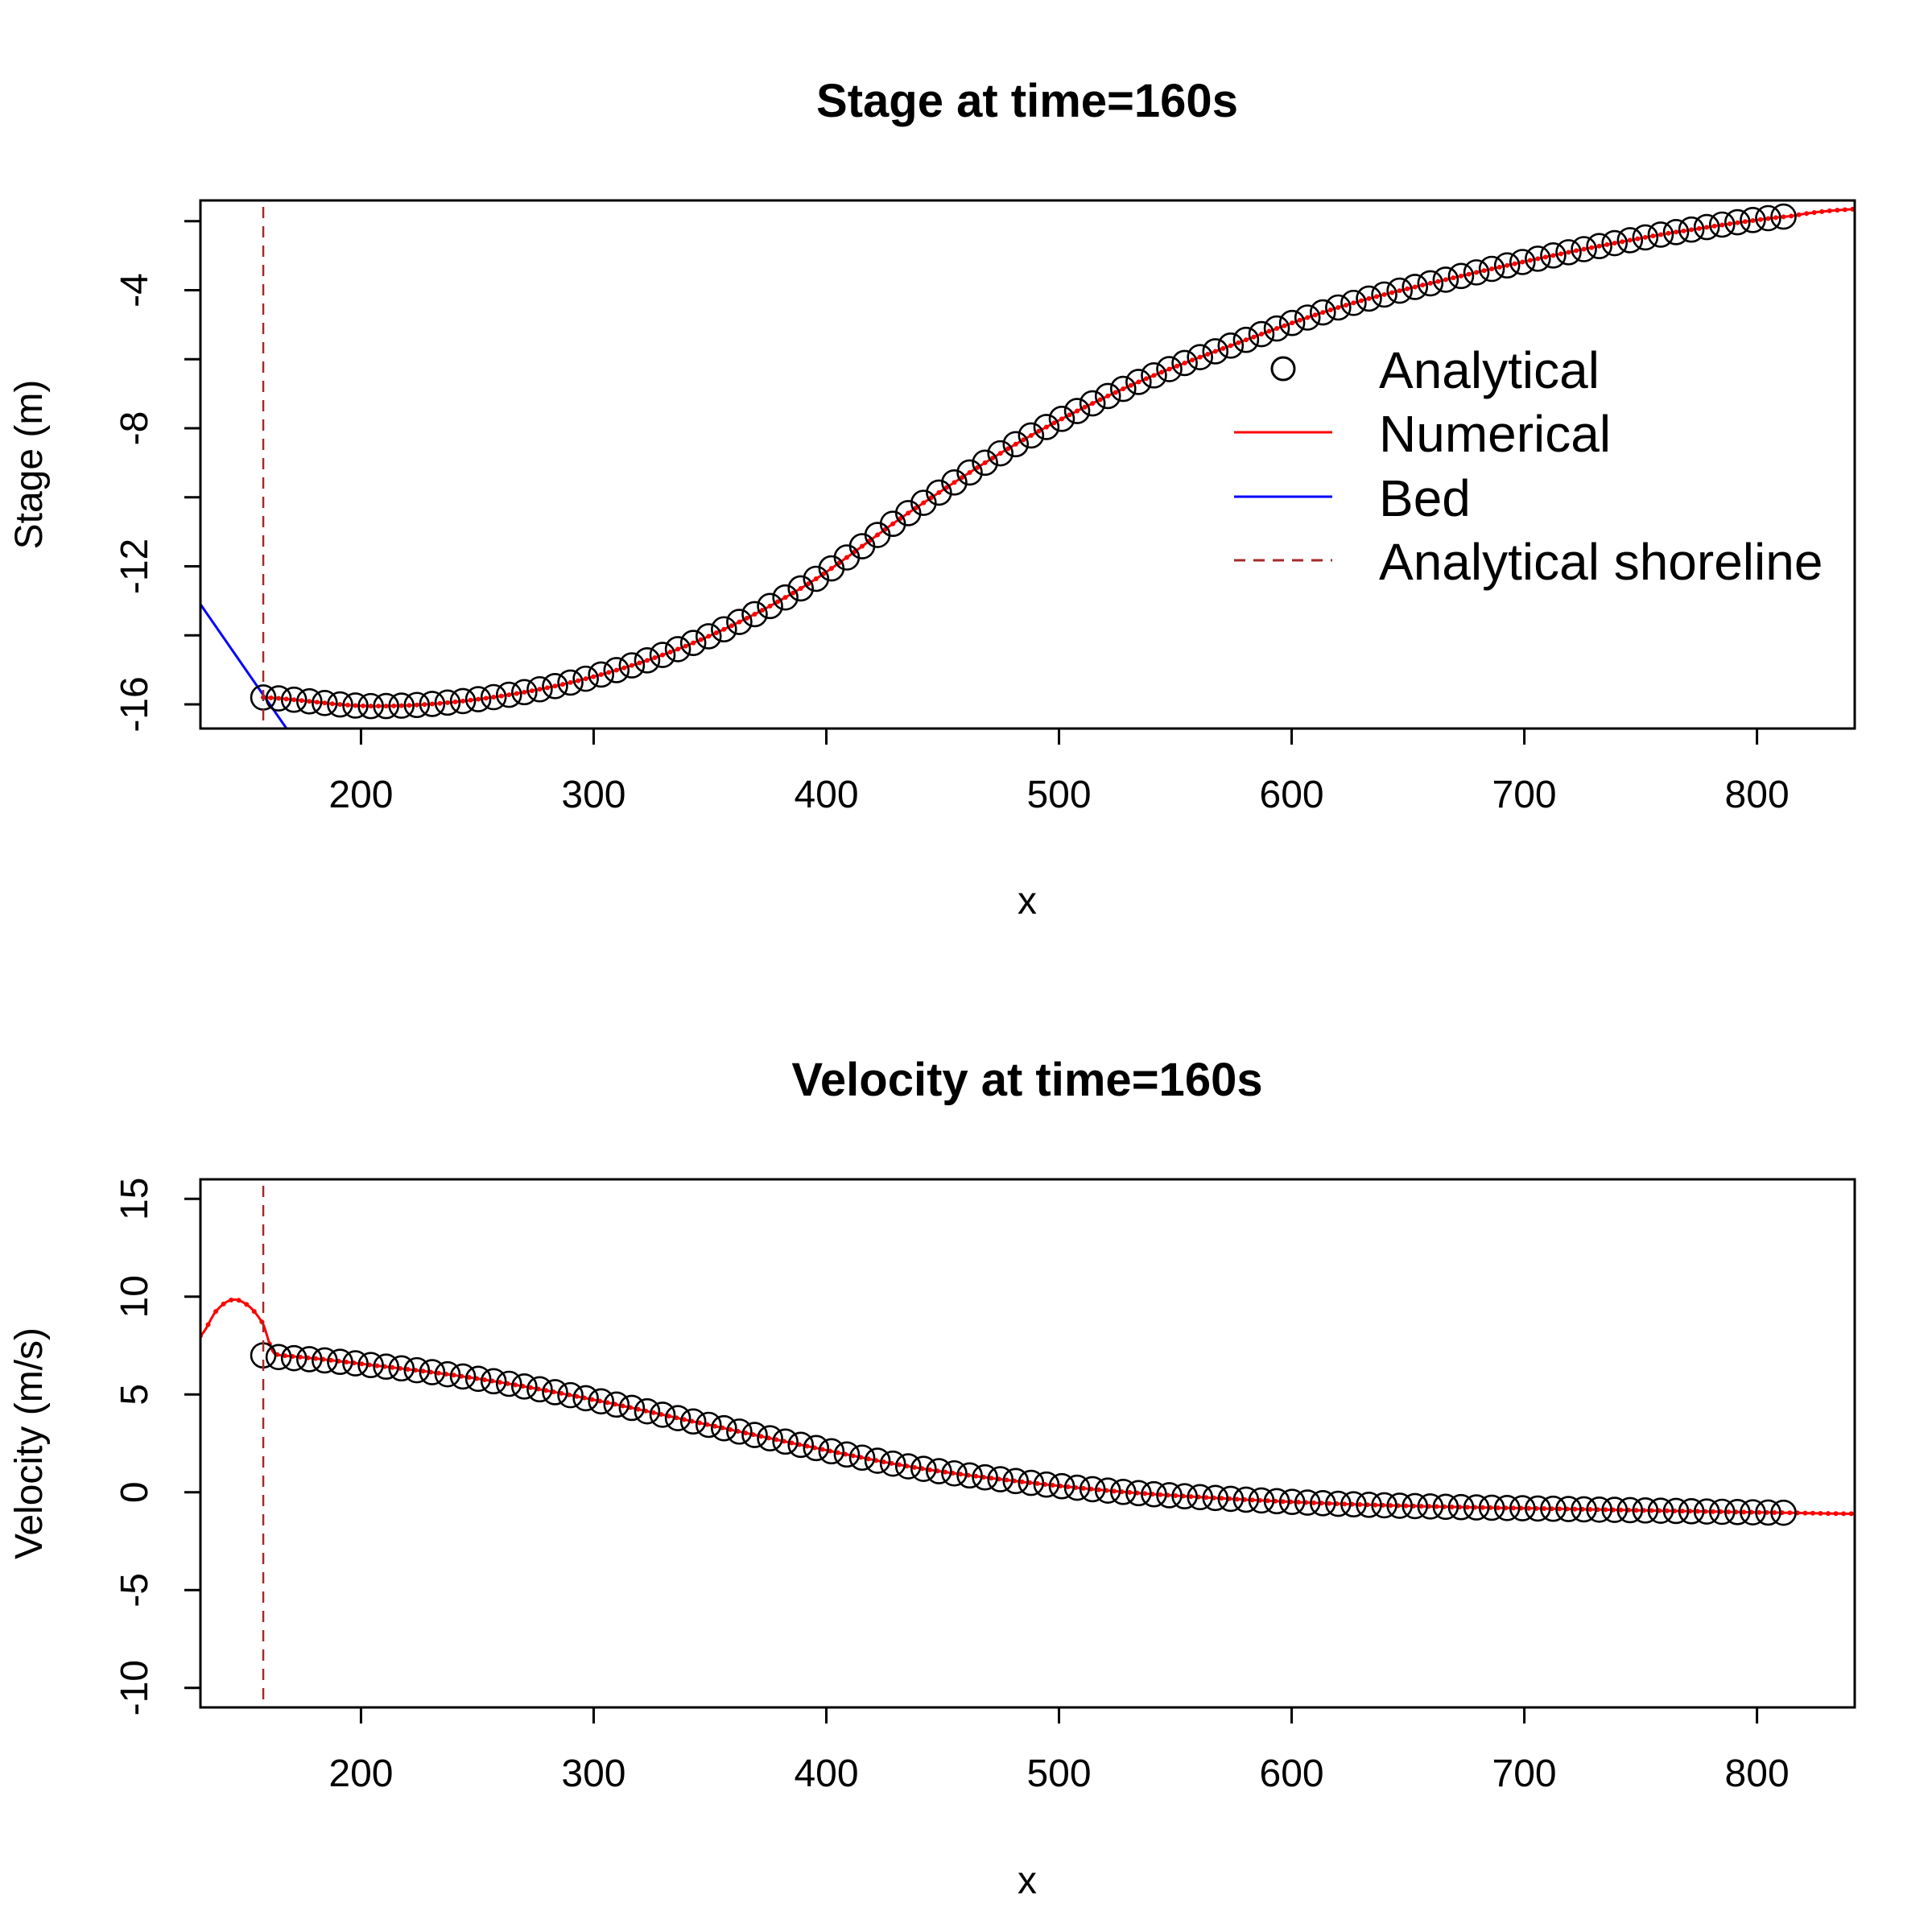  Describe the element at coordinates (158, 1446) in the screenshot. I see `velocity-y-axis: -10 -5 0 5 10 15` at that location.